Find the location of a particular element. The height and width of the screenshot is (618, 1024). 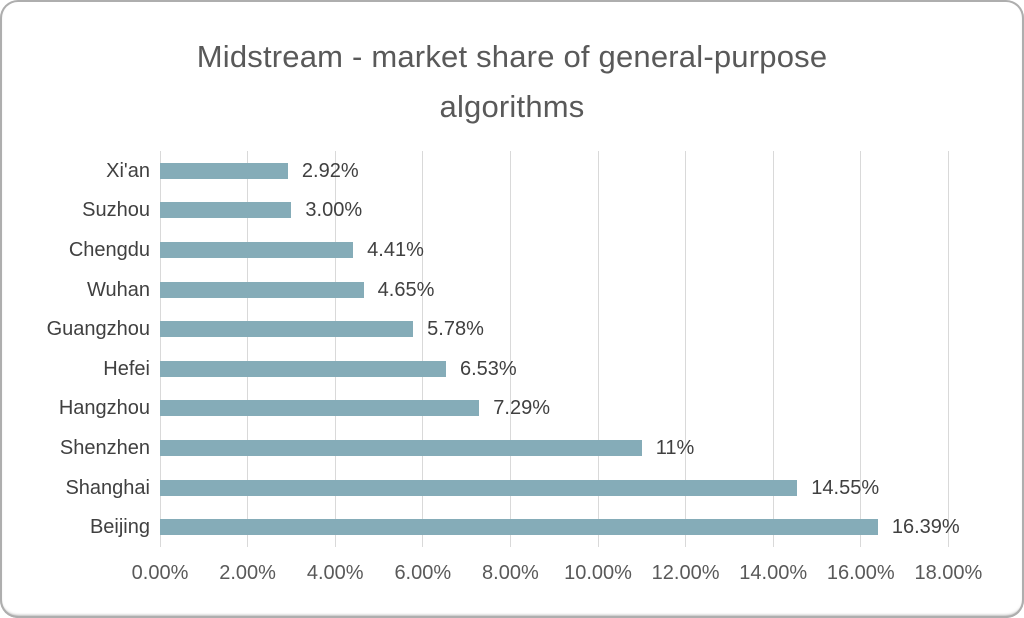

x-tick-label: 0.00% is located at coordinates (160, 573).